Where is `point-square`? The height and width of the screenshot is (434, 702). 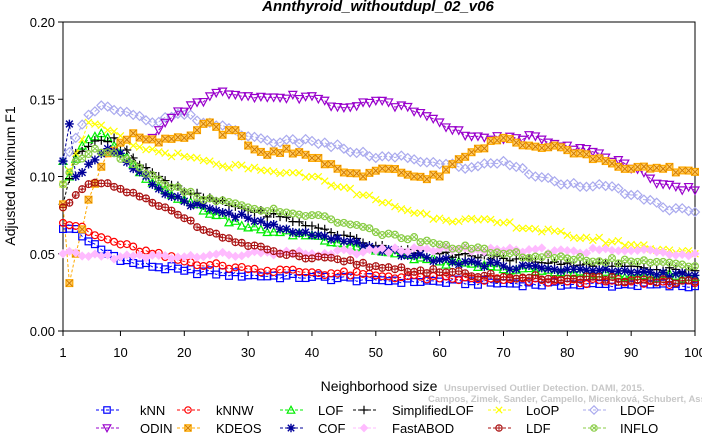 point-square is located at coordinates (401, 282).